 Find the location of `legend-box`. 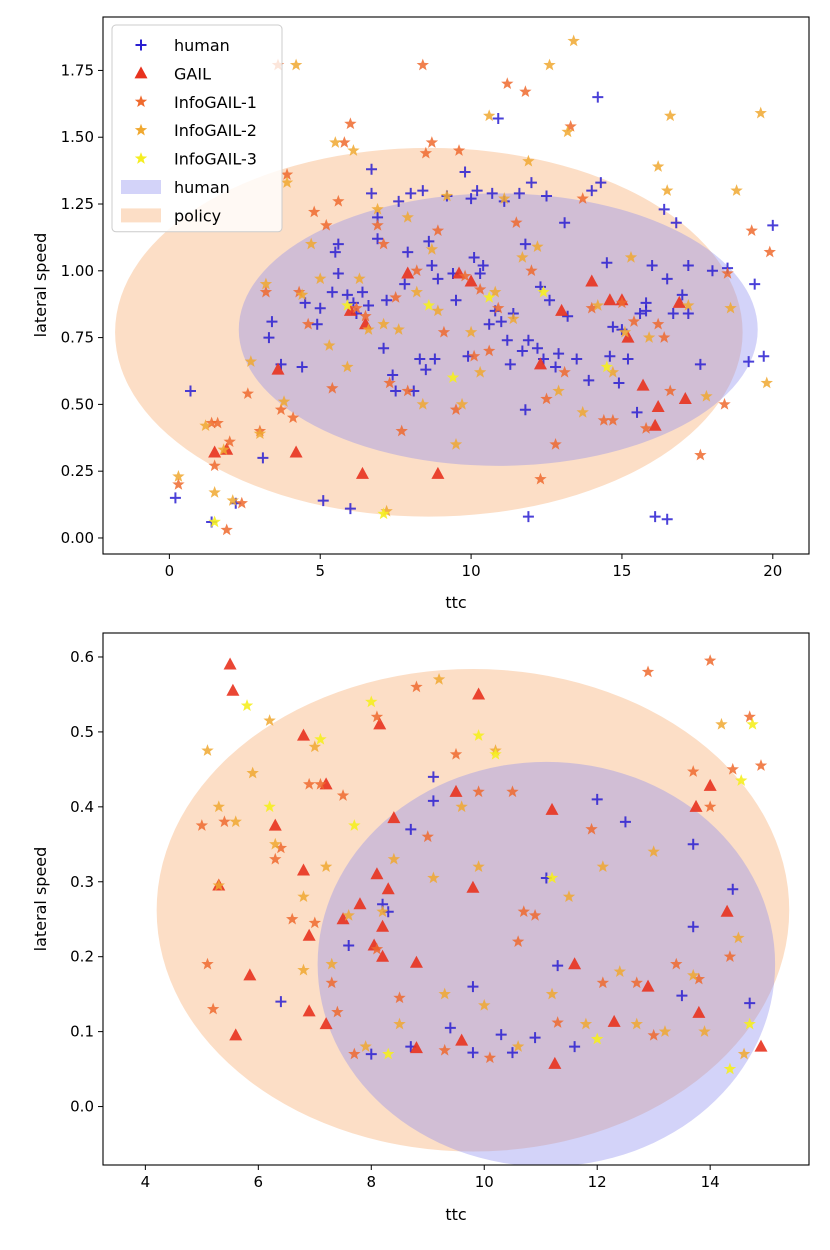

legend-box is located at coordinates (197, 128).